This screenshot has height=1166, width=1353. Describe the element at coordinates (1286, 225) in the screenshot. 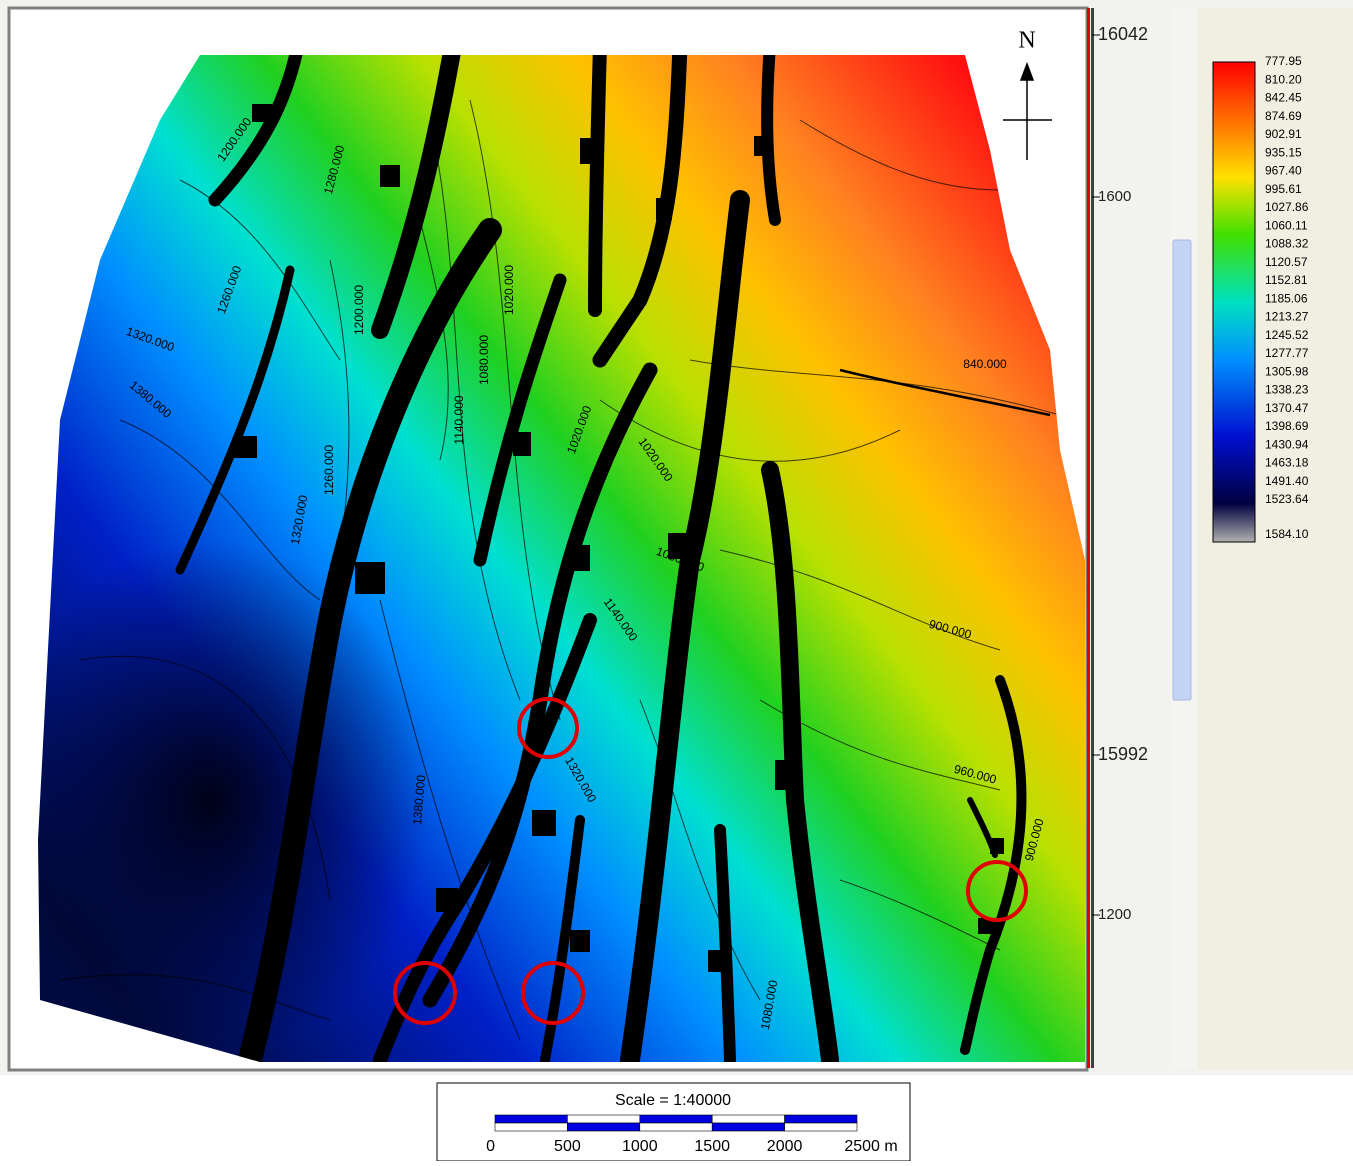

I see `legend-label: 1060.11` at that location.